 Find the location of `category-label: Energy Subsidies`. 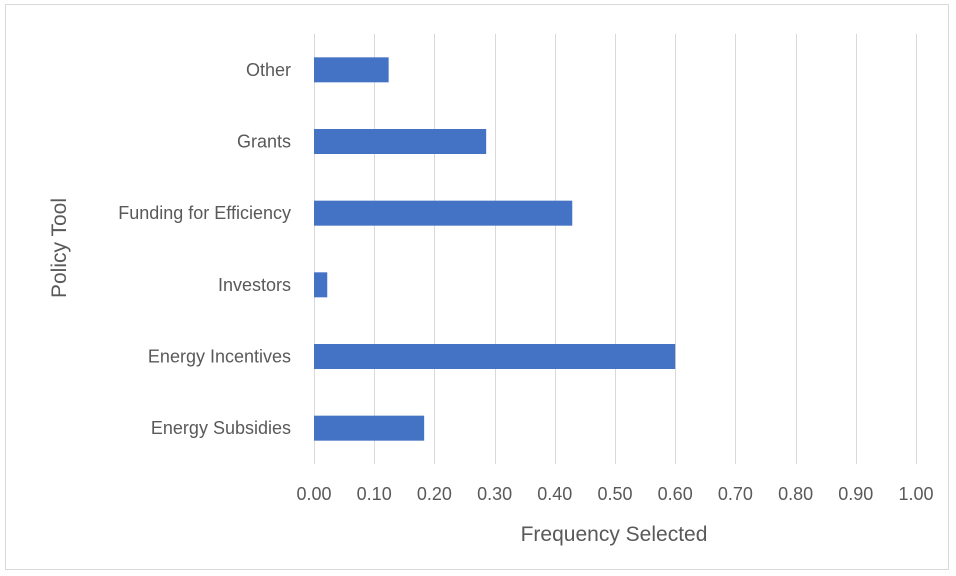

category-label: Energy Subsidies is located at coordinates (221, 428).